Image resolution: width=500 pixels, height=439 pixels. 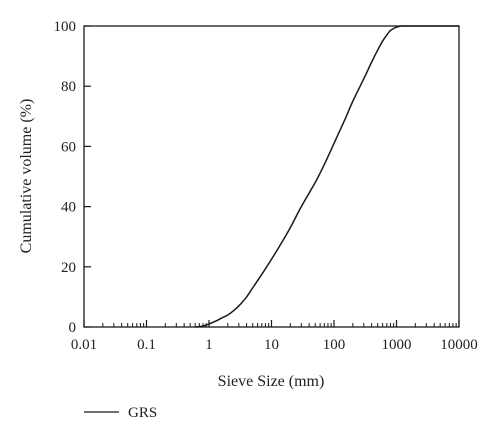 What do you see at coordinates (271, 345) in the screenshot?
I see `x-tick-label: 10` at bounding box center [271, 345].